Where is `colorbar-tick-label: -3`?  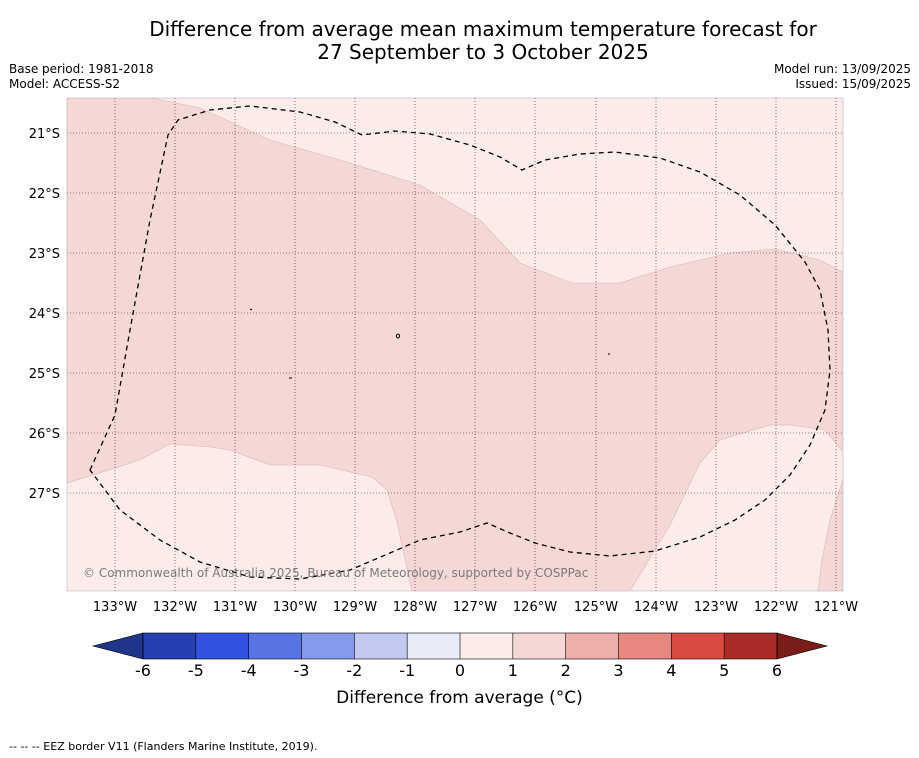 colorbar-tick-label: -3 is located at coordinates (302, 670).